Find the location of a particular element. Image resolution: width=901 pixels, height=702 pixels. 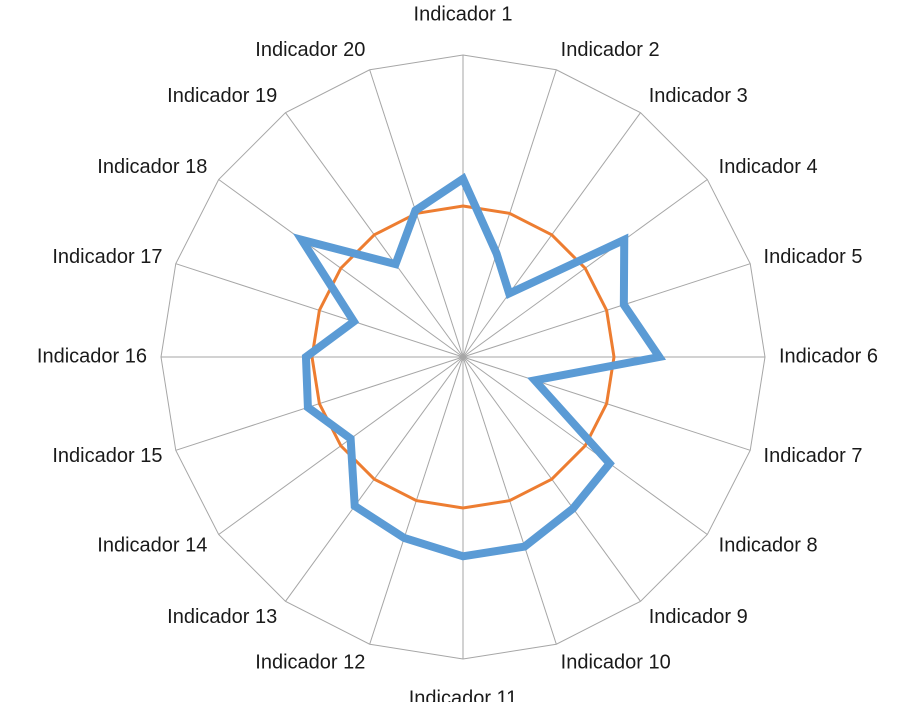

category-label: Indicador 8 is located at coordinates (768, 546).